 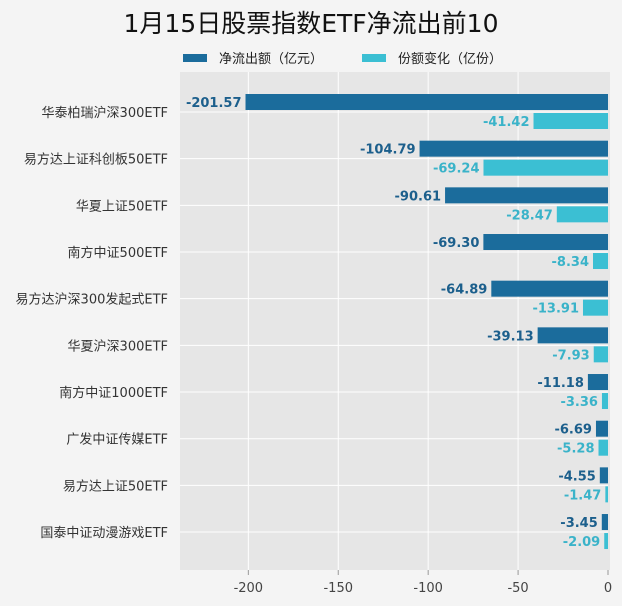 I want to click on category-label: 南方中证500ETF, so click(x=118, y=253).